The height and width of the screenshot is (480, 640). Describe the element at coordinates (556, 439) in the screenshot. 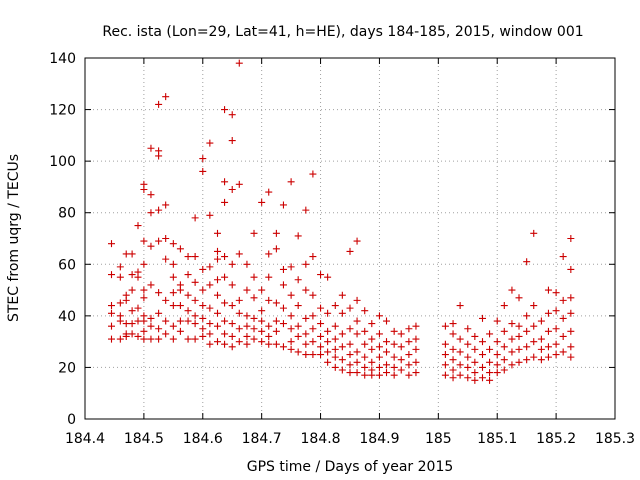

I see `x-tick-label: 185.2` at that location.